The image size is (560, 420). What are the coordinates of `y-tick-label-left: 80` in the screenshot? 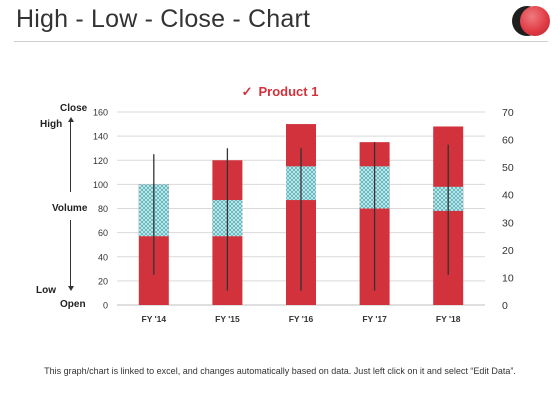 It's located at (103, 209).